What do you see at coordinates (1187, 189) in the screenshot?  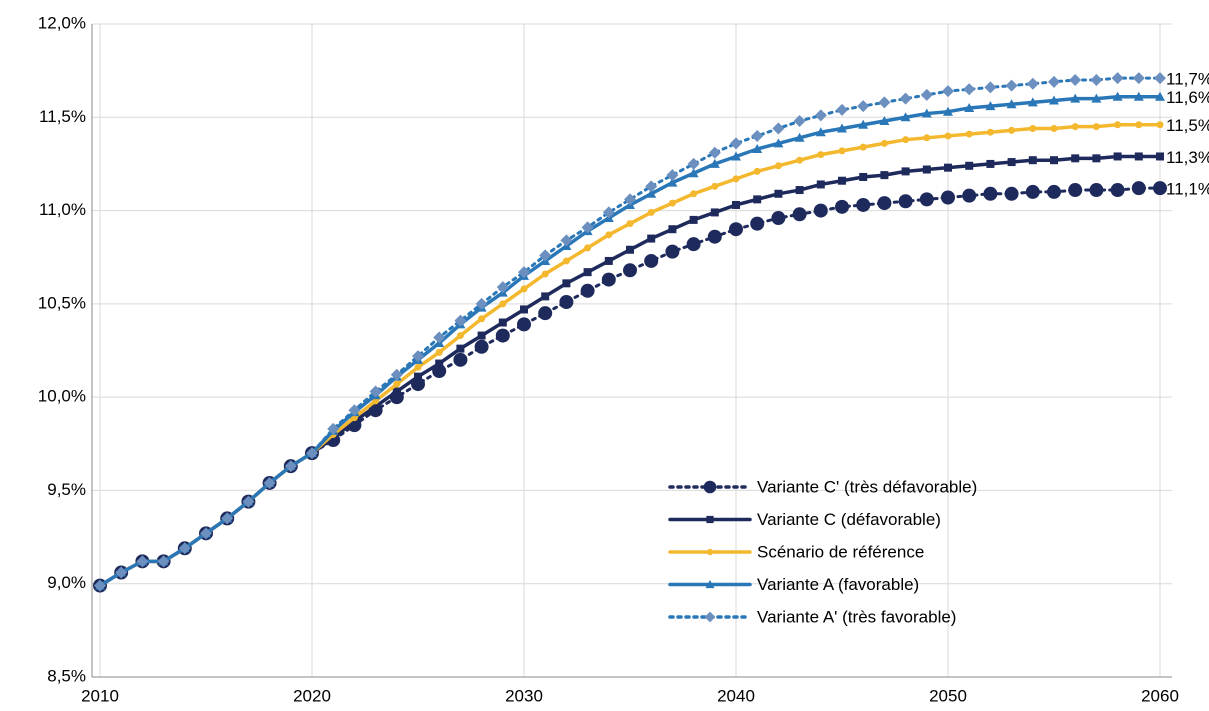 I see `data-label: 11,1%` at bounding box center [1187, 189].